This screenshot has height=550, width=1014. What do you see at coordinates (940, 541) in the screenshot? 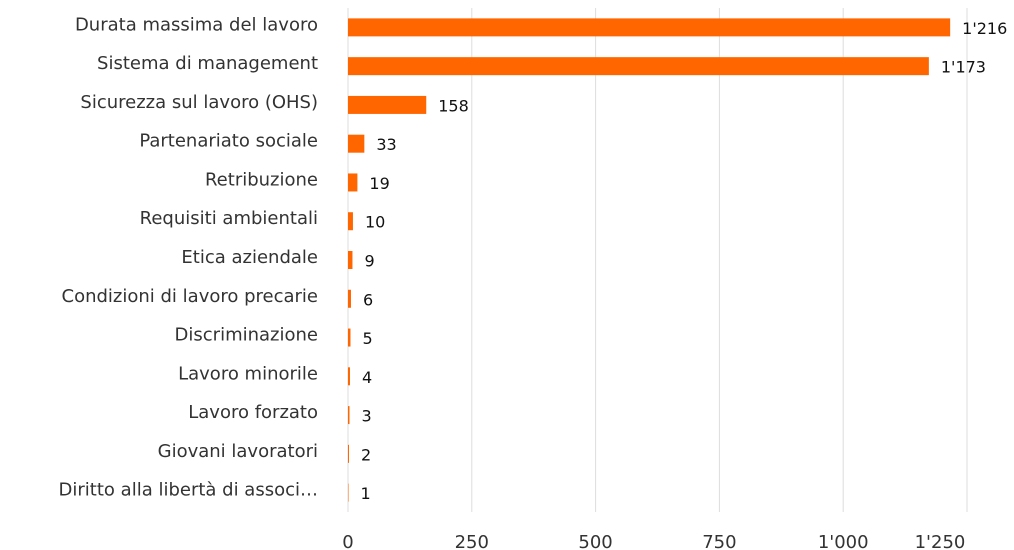
I see `x-tick-label: 1'250` at bounding box center [940, 541].